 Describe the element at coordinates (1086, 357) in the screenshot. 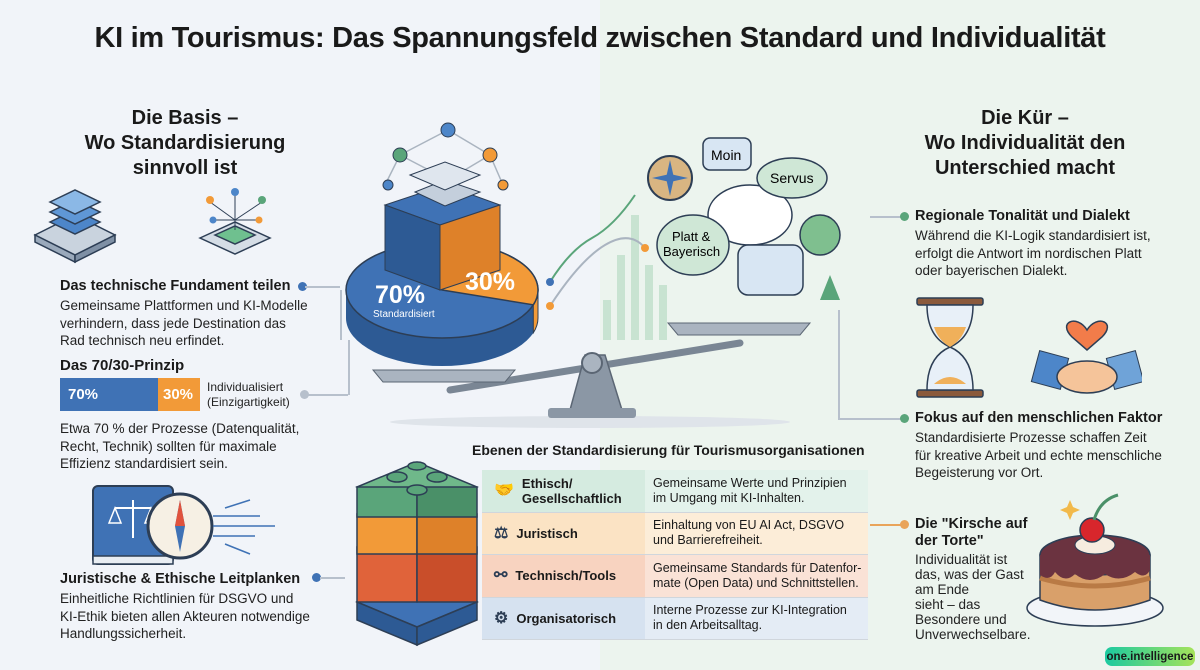

I see `handshake-heart-icon` at that location.